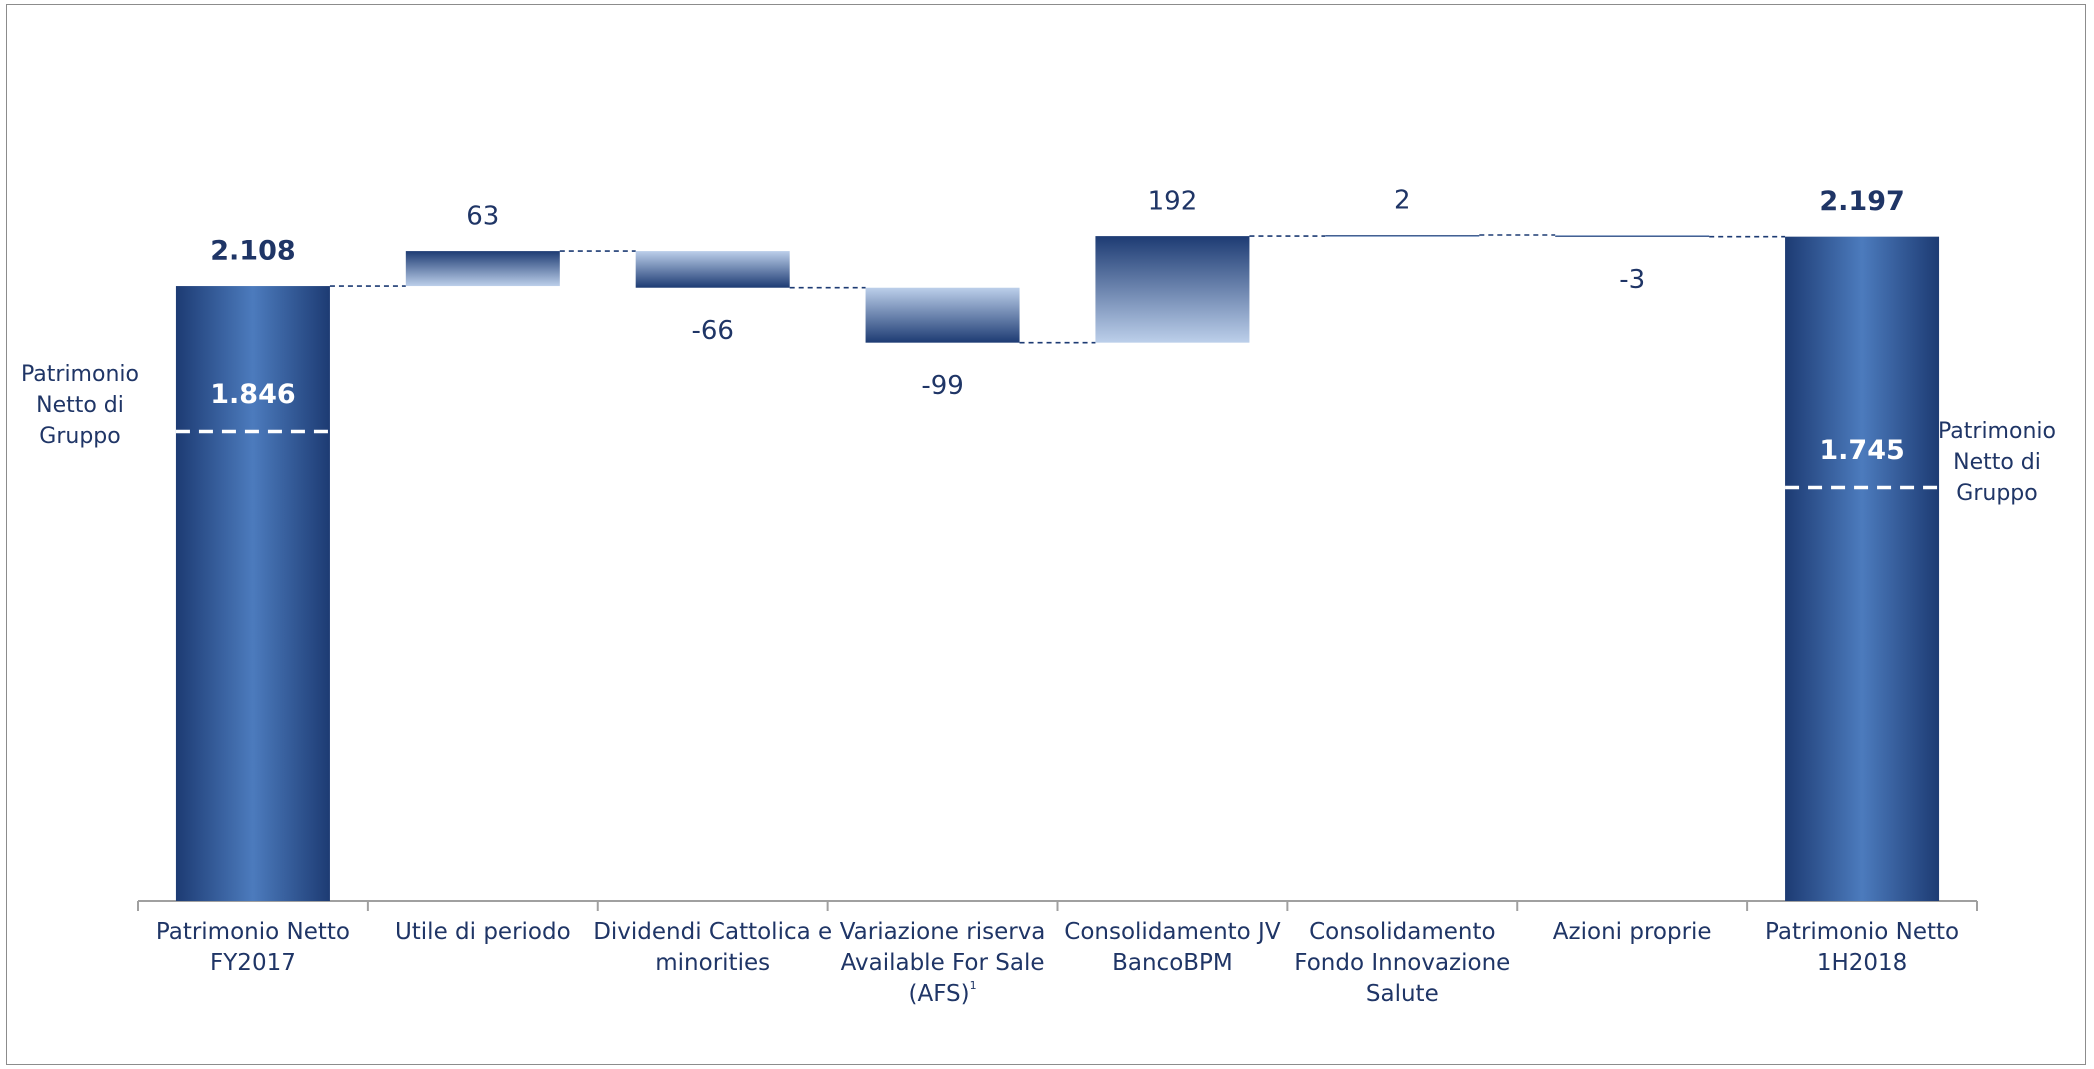 The height and width of the screenshot is (1069, 2094). What do you see at coordinates (712, 331) in the screenshot?
I see `value-label: -66` at bounding box center [712, 331].